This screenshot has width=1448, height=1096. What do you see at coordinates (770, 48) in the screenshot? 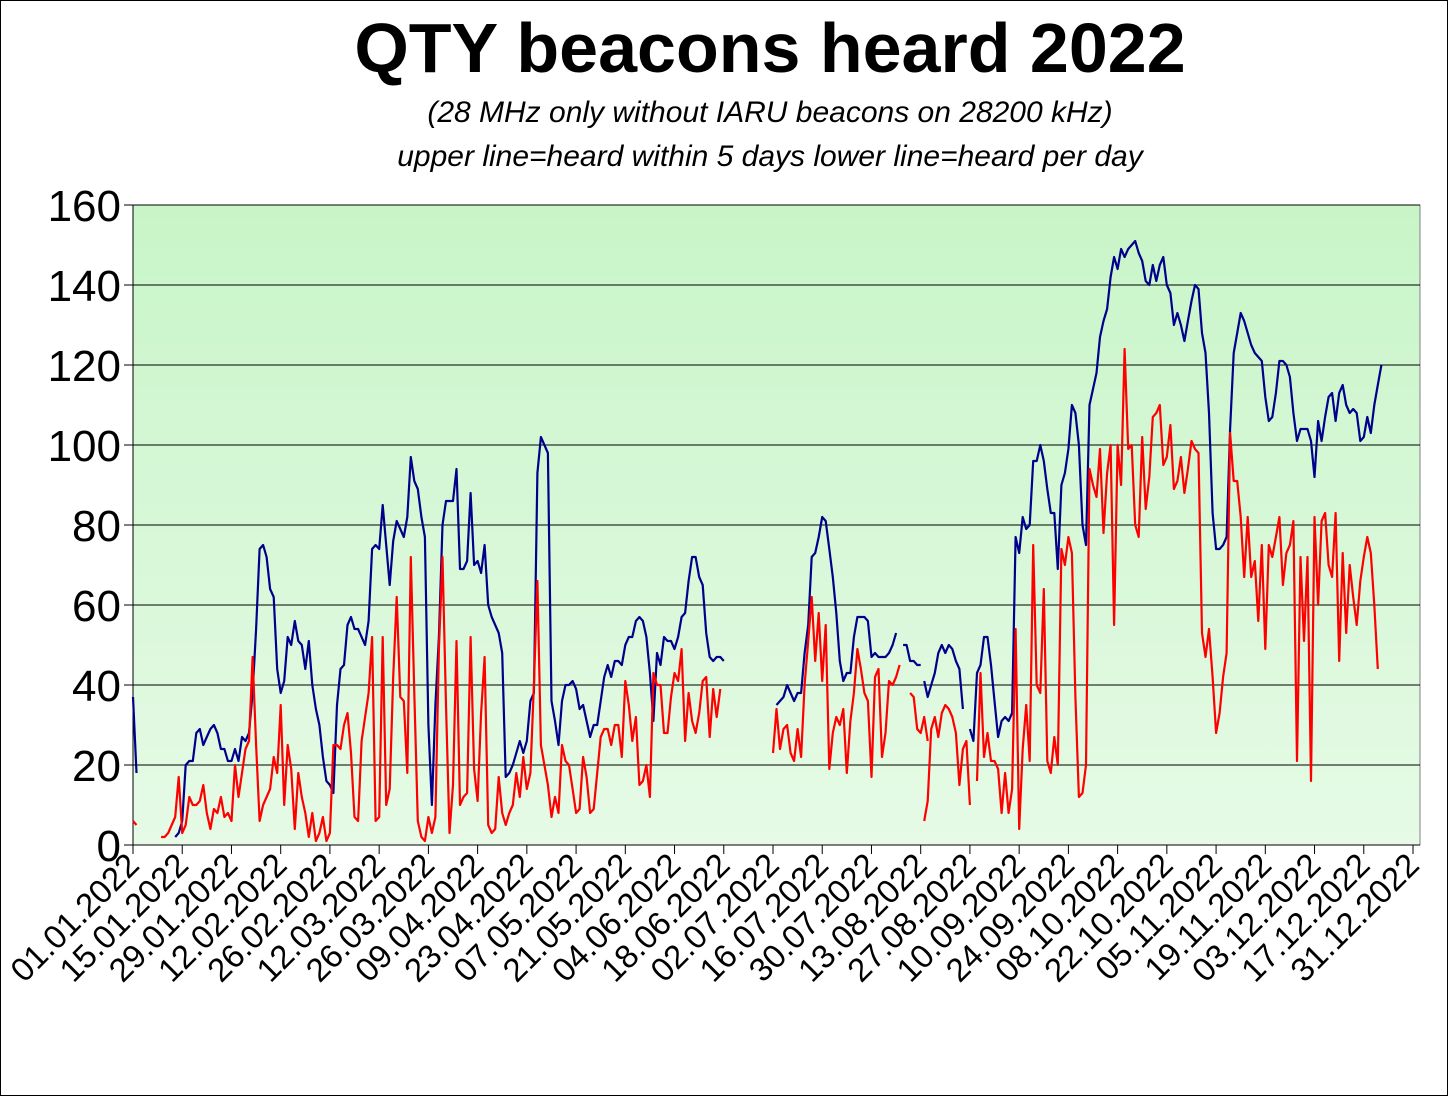
I see `chart-title: QTY beacons heard 2022` at bounding box center [770, 48].